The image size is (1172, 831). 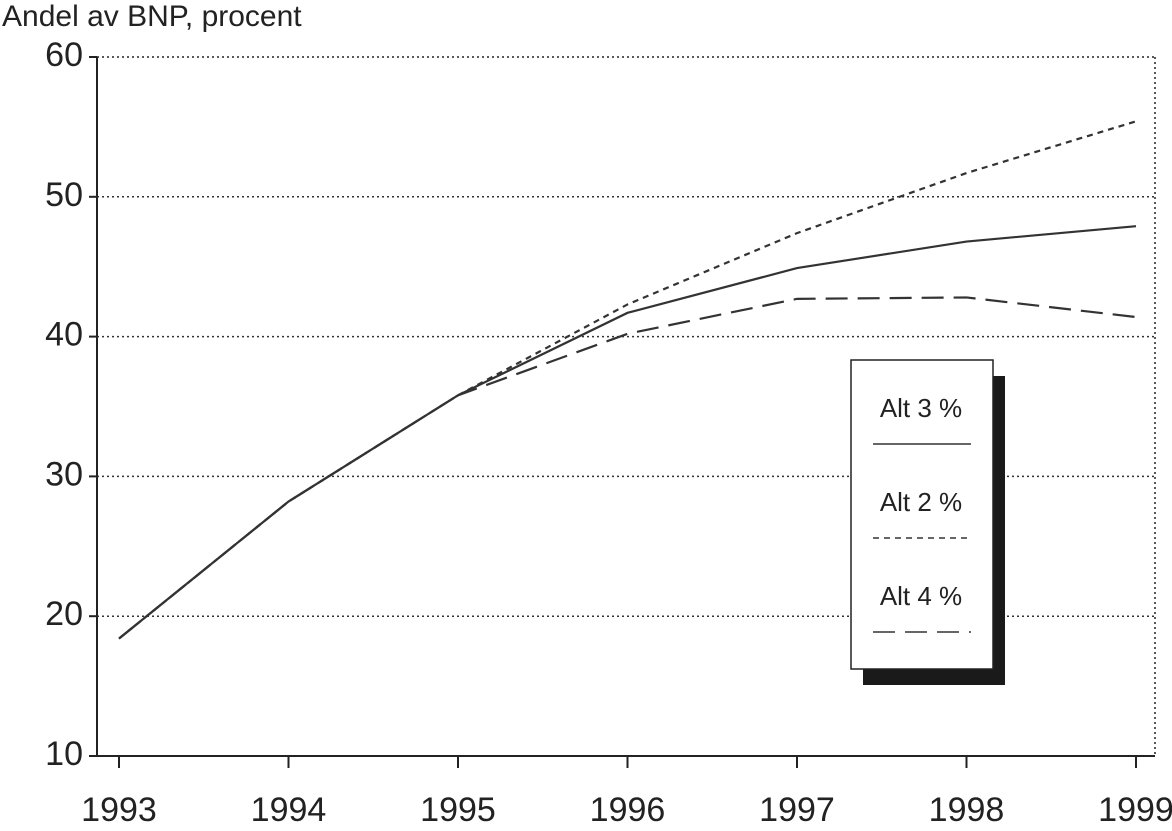 I want to click on y-axis-label: Andel av BNP, procent, so click(x=152, y=16).